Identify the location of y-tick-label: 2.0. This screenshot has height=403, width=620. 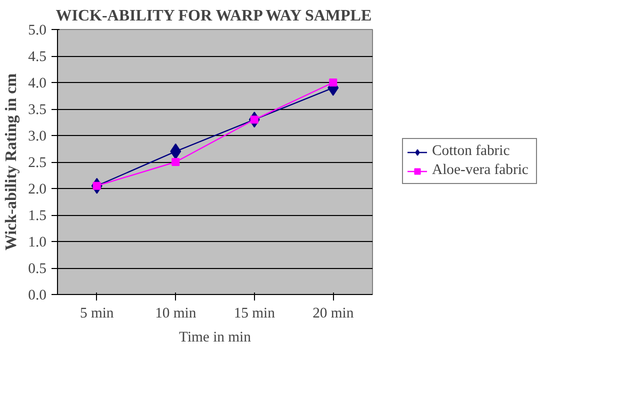
(37, 190).